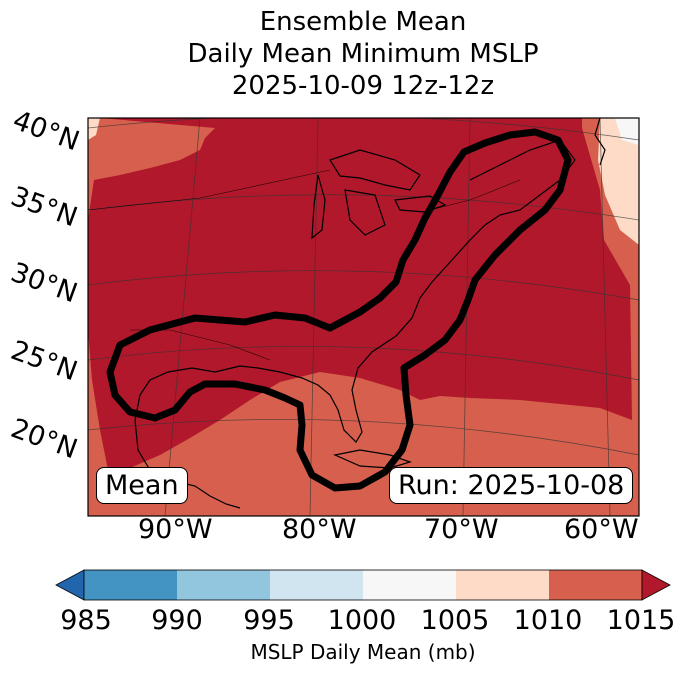  I want to click on light-pressure-patch-ne, so click(618, 181).